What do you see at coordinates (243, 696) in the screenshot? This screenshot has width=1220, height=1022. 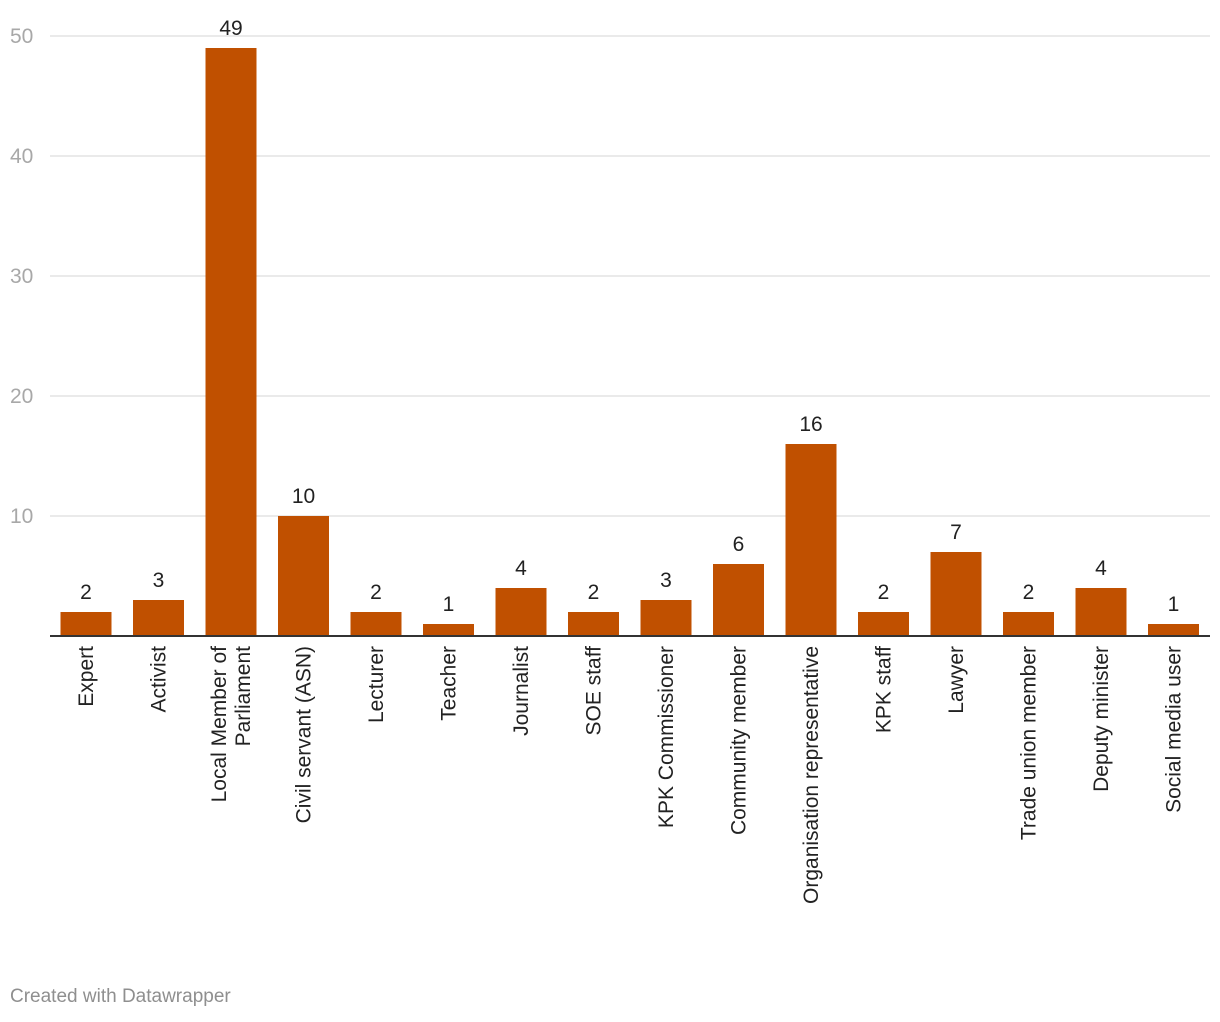 I see `x-category-label-line: Parliament` at bounding box center [243, 696].